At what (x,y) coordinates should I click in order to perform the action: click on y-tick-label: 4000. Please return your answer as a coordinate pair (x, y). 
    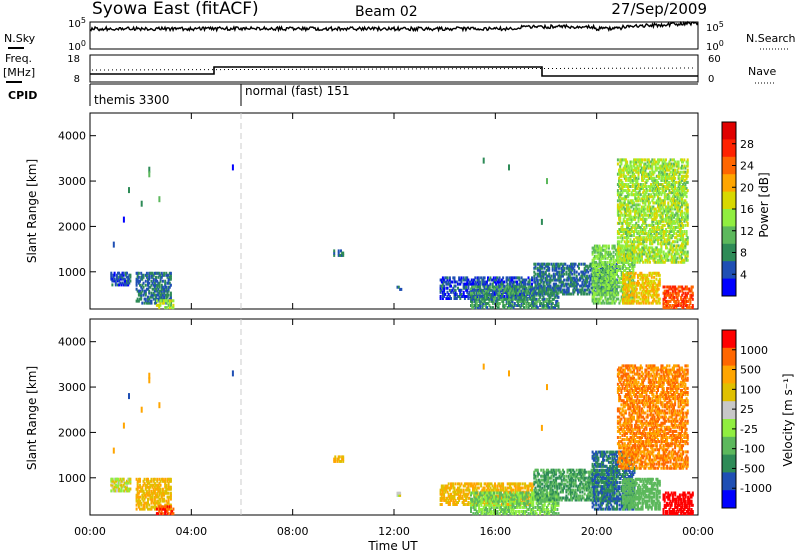
    Looking at the image, I should click on (72, 136).